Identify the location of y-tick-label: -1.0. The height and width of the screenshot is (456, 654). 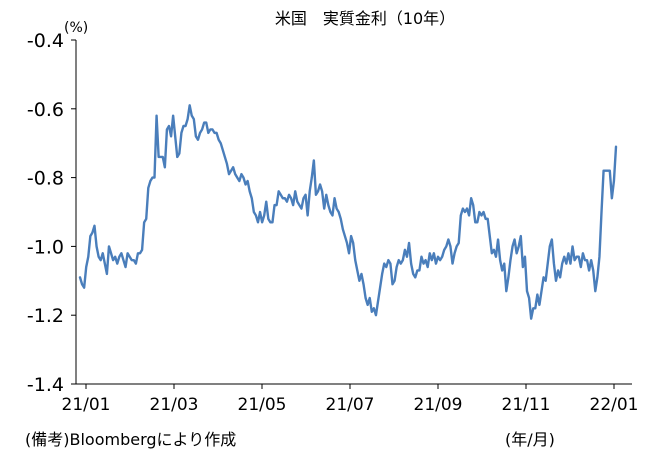
(45, 247).